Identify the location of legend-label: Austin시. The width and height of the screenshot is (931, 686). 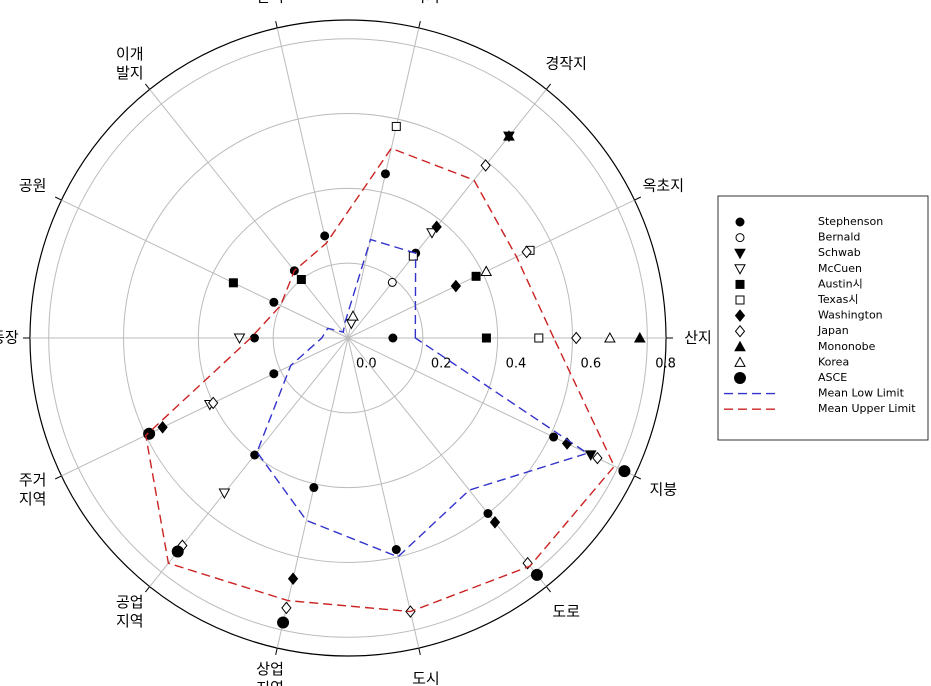
(840, 283).